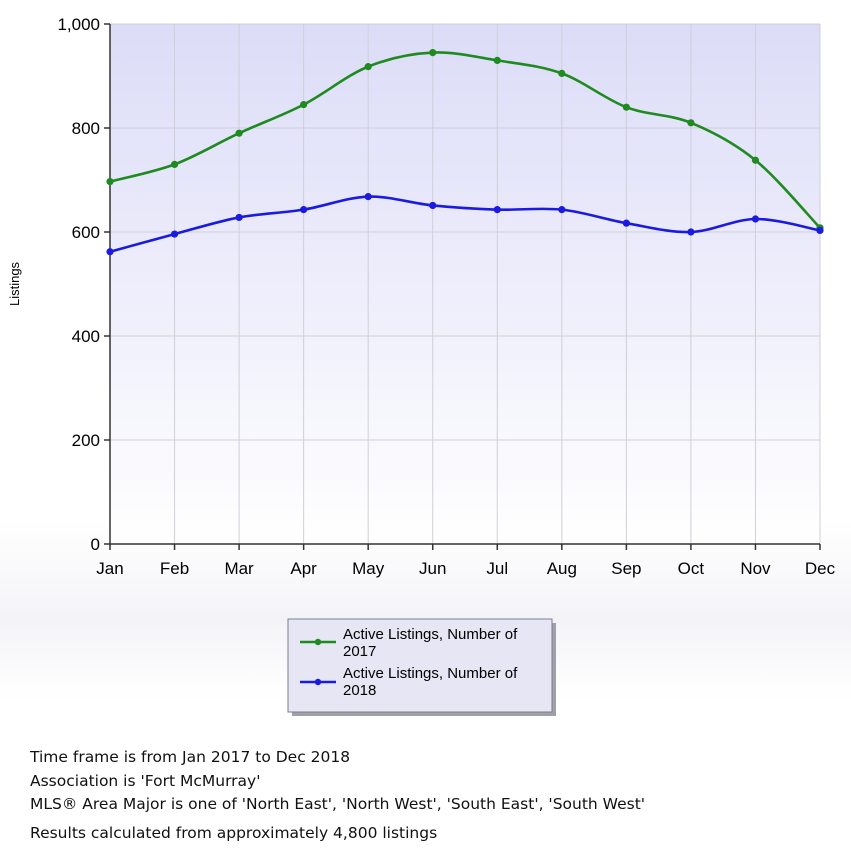  What do you see at coordinates (239, 217) in the screenshot?
I see `data-point-2018-mar` at bounding box center [239, 217].